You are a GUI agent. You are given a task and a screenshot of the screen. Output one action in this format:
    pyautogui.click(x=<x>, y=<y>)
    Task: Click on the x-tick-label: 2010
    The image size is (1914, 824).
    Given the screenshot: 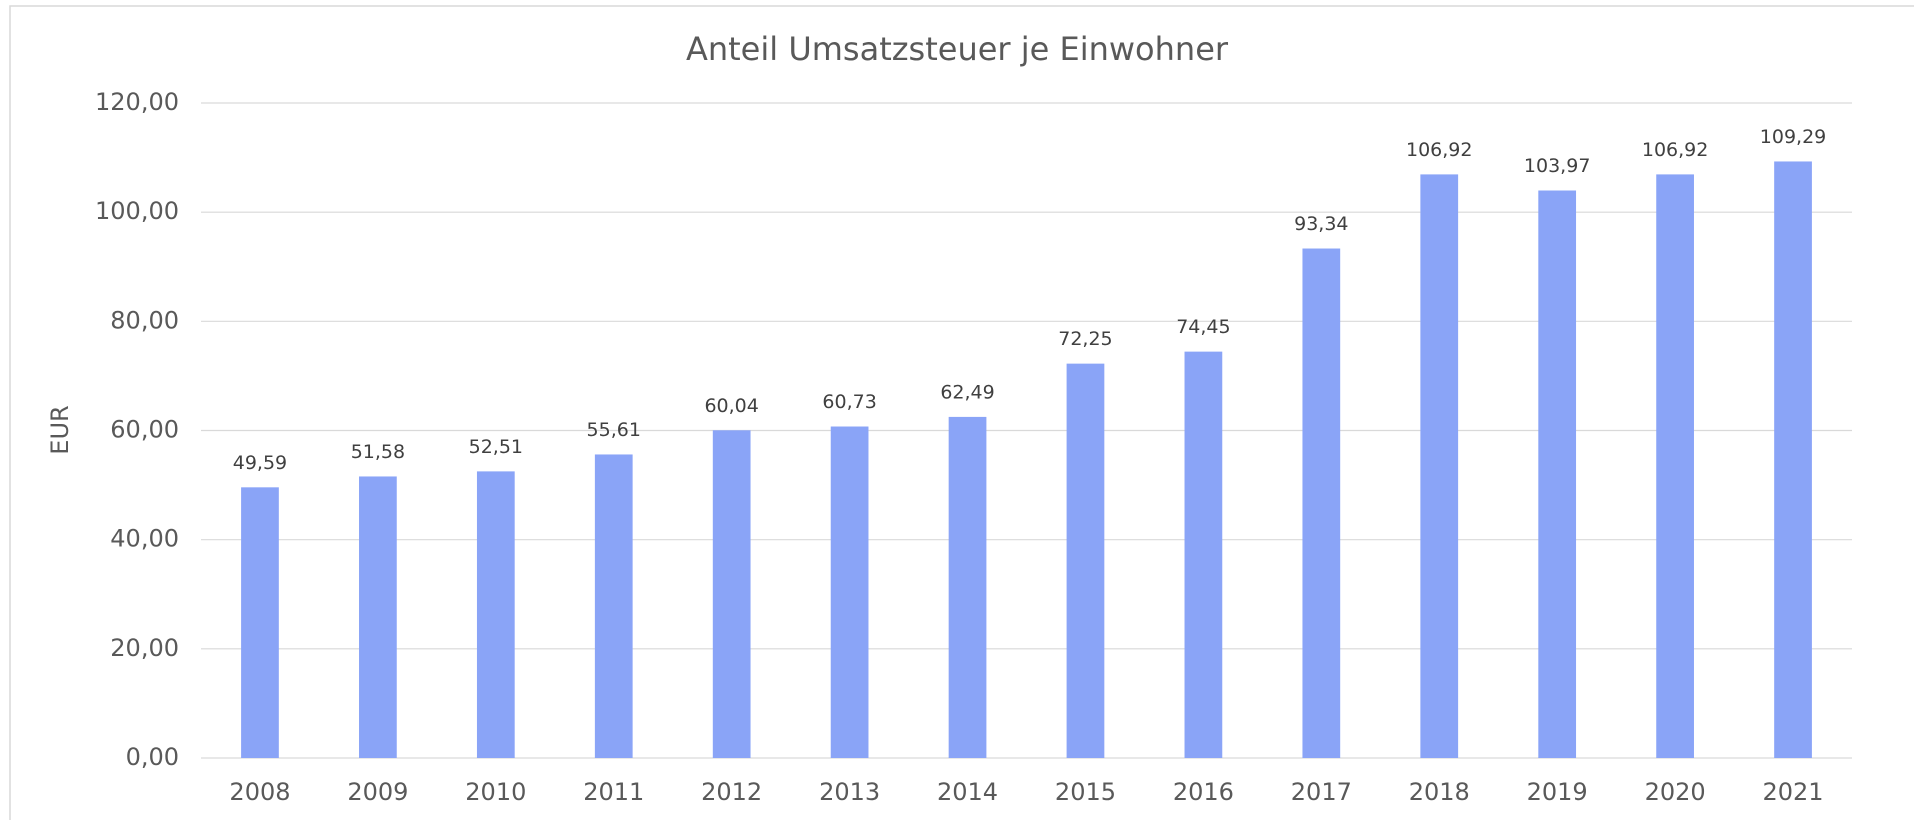 What is the action you would take?
    pyautogui.click(x=495, y=792)
    